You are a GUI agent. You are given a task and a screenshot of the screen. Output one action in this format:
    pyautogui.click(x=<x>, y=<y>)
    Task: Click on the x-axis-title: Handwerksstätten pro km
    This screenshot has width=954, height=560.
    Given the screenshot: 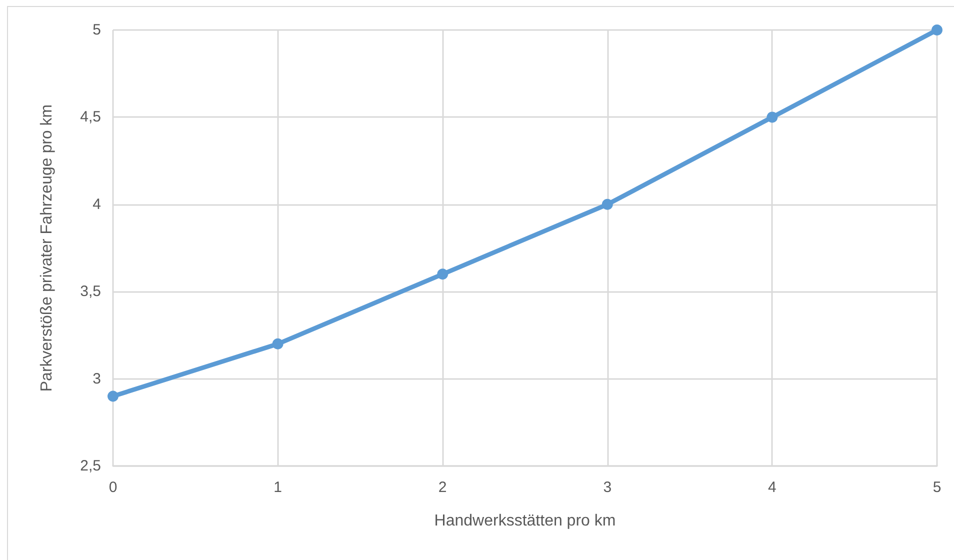 What is the action you would take?
    pyautogui.click(x=525, y=521)
    